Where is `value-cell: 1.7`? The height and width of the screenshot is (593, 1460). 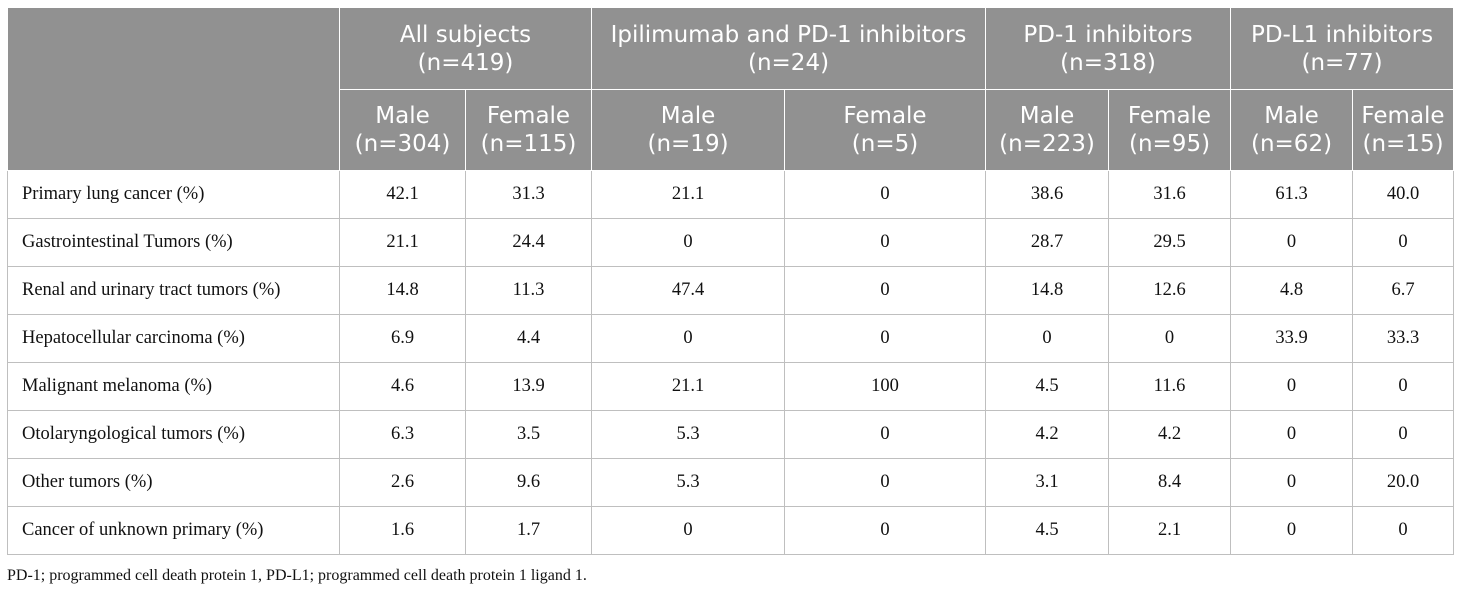
value-cell: 1.7 is located at coordinates (528, 530).